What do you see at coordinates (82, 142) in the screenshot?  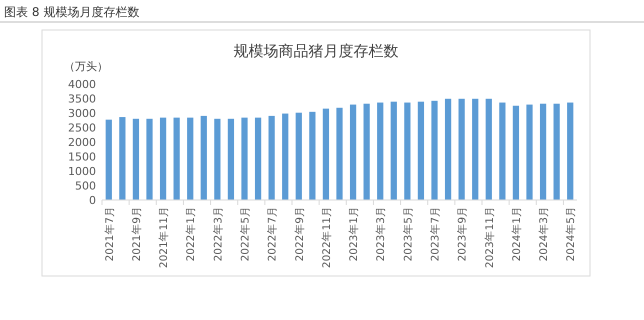 I see `y-tick-label: 2000` at bounding box center [82, 142].